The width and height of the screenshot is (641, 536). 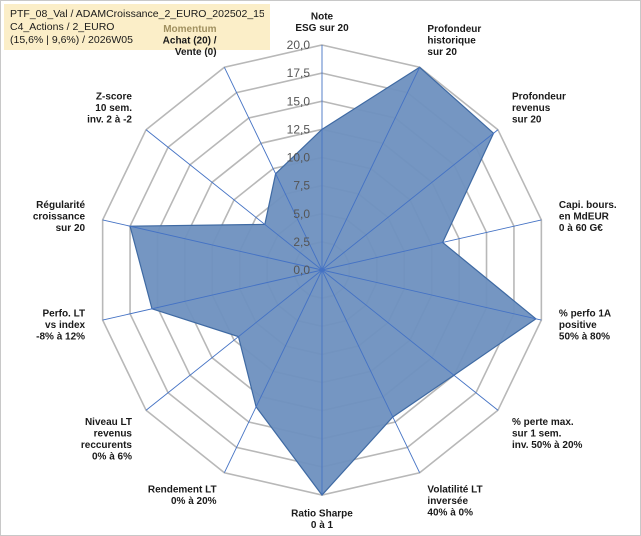 What do you see at coordinates (301, 270) in the screenshot?
I see `tick-label-0: 0,0` at bounding box center [301, 270].